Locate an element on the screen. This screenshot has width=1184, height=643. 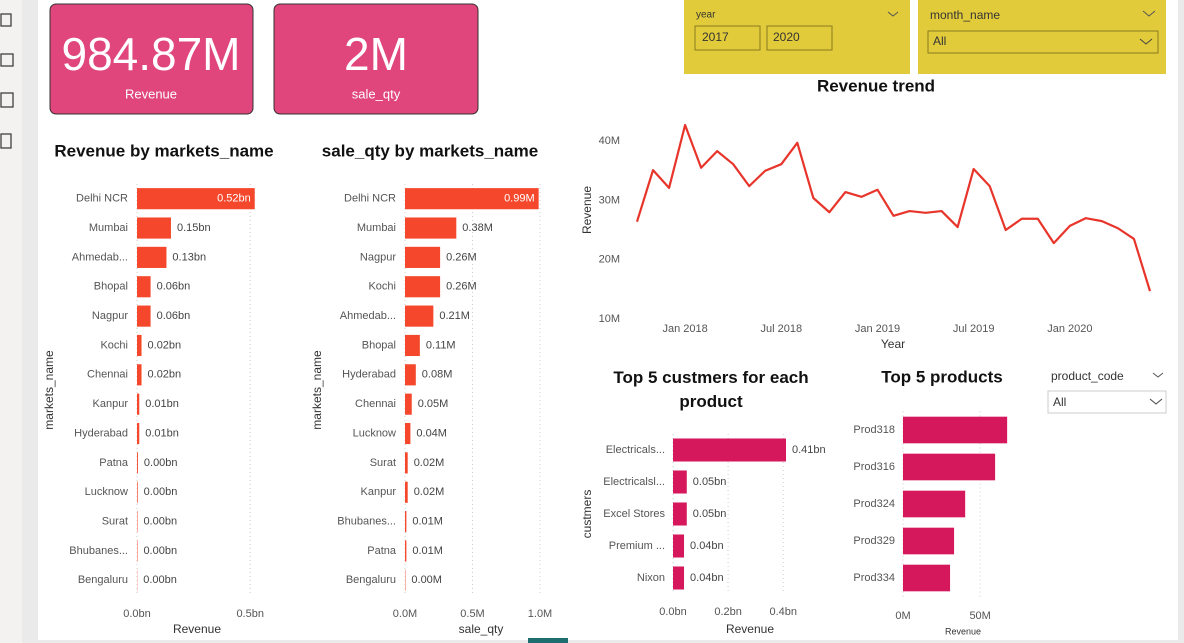
y-tick-label: Prod316 is located at coordinates (874, 467).